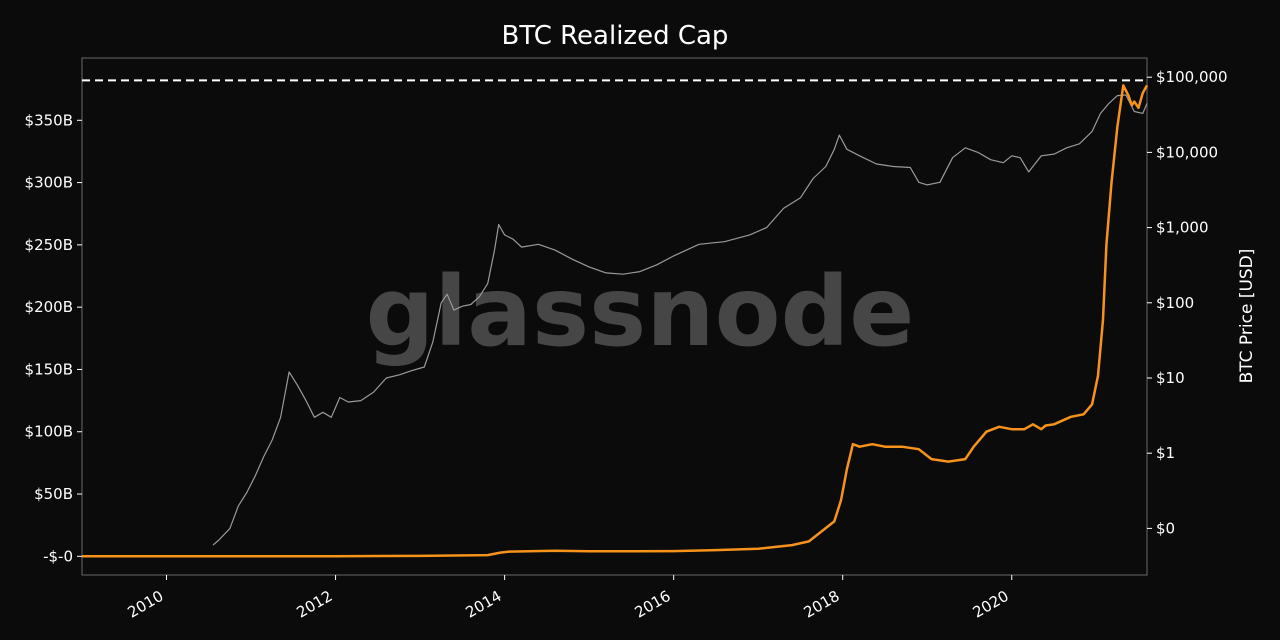  What do you see at coordinates (49, 432) in the screenshot?
I see `left-tick-label: $100B` at bounding box center [49, 432].